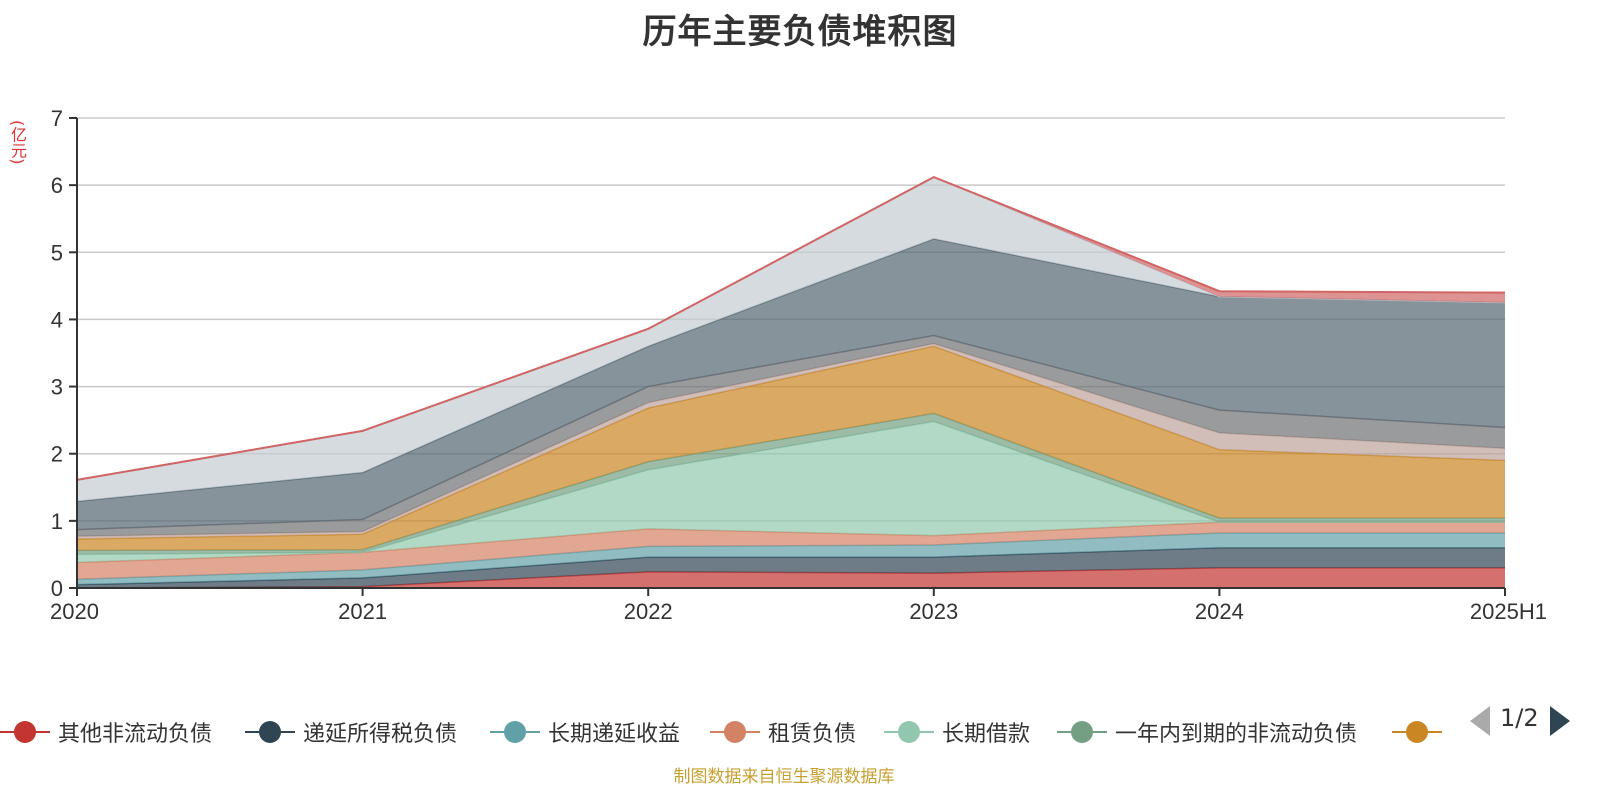 The image size is (1600, 800). Describe the element at coordinates (614, 734) in the screenshot. I see `legend-label: 长期递延收益` at that location.